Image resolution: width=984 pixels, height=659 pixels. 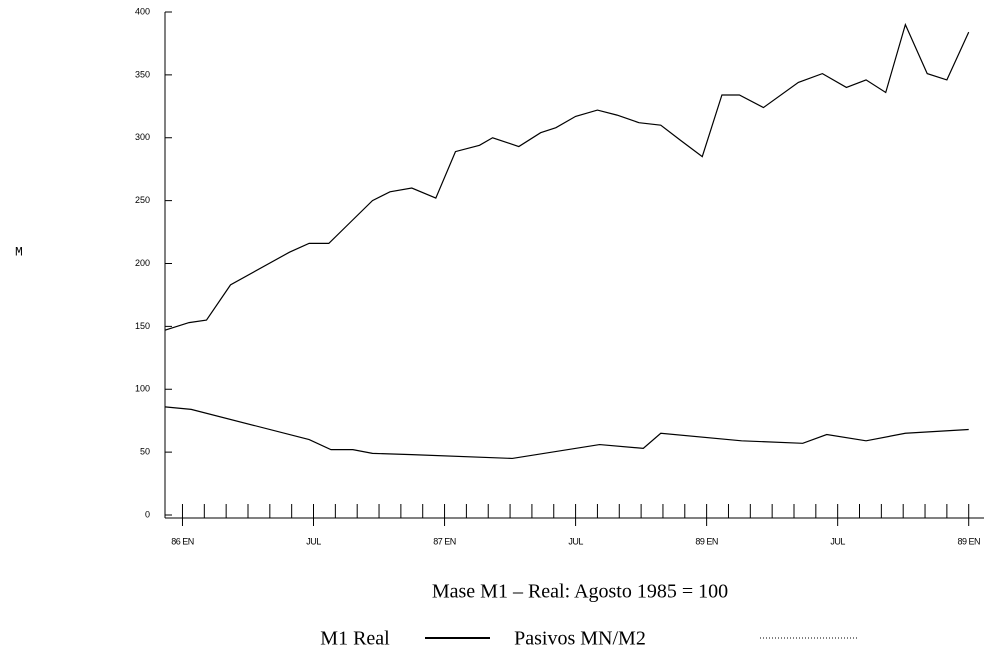 I want to click on y-tick-label: 400, so click(x=142, y=11).